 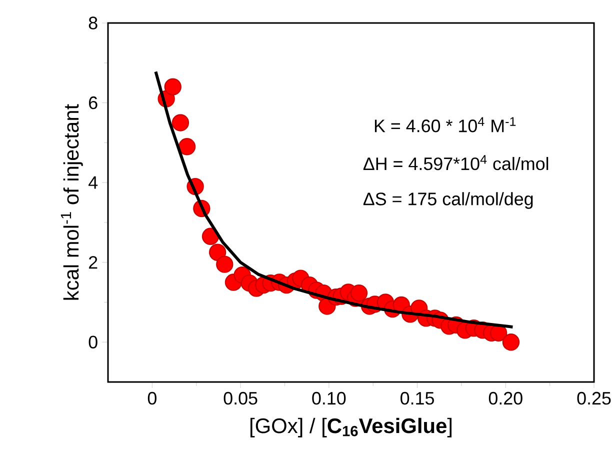 I want to click on x-tick-label: 0.05, so click(x=241, y=398).